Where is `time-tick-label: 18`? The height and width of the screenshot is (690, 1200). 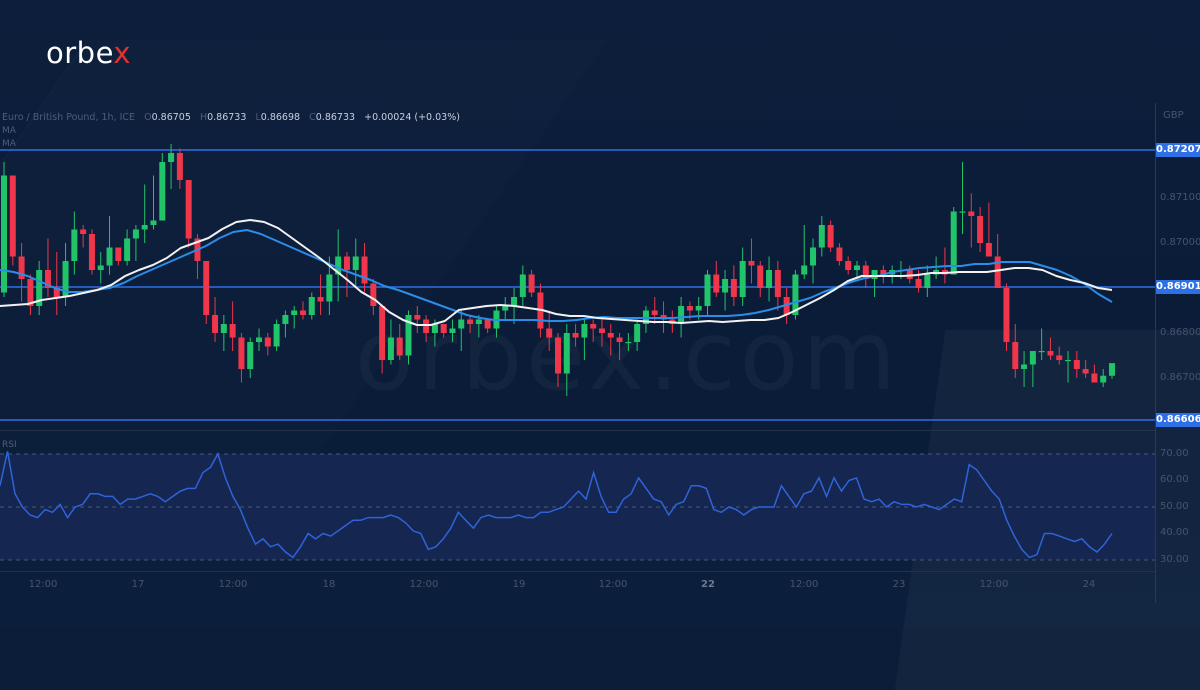
time-tick-label: 18 is located at coordinates (329, 584).